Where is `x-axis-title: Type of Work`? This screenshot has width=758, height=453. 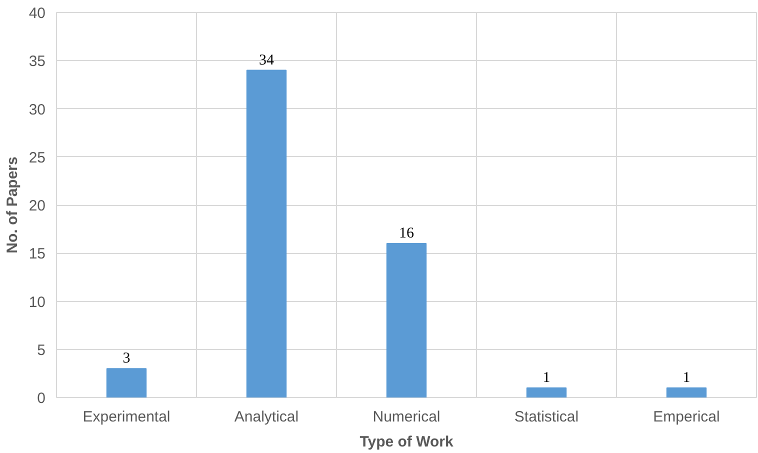
x-axis-title: Type of Work is located at coordinates (407, 442).